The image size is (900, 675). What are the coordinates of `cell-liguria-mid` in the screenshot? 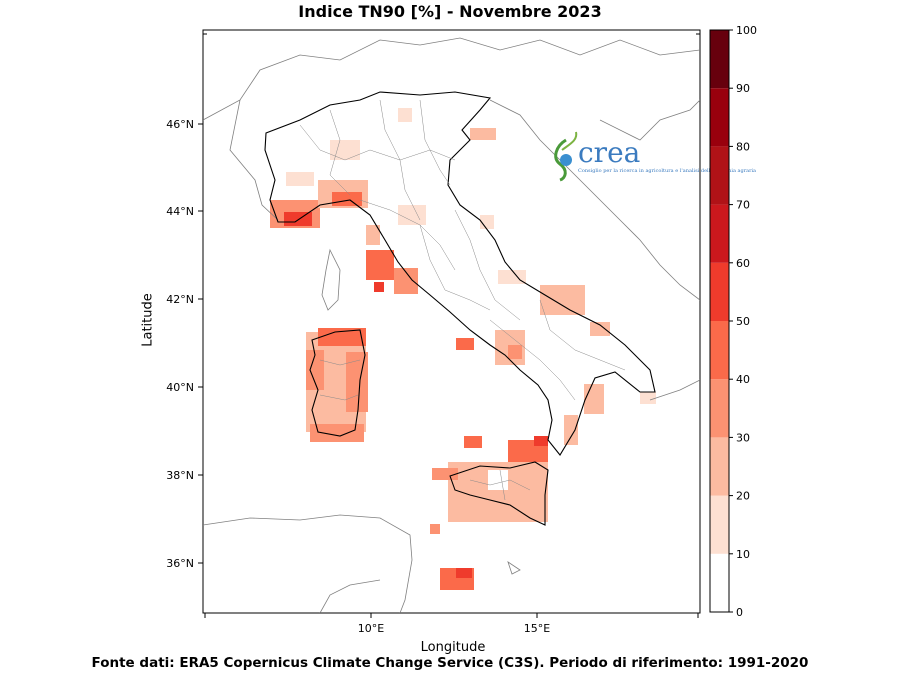 It's located at (347, 199).